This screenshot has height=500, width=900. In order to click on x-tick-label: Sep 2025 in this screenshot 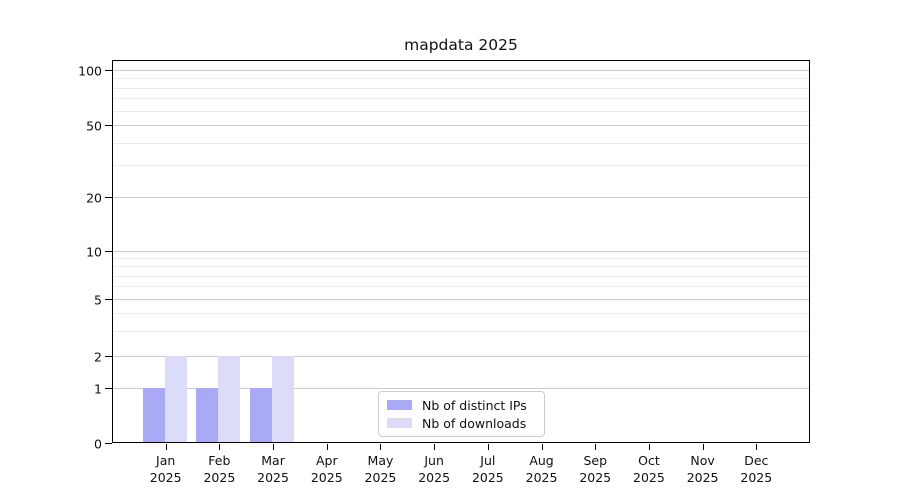, I will do `click(595, 469)`.